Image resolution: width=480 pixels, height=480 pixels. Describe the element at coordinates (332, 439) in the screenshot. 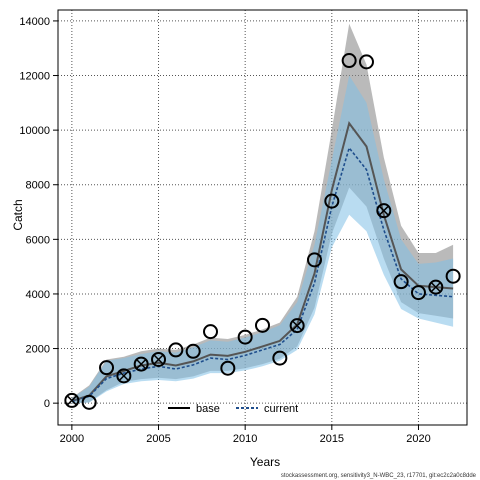

I see `x-tick-label: 2015` at that location.